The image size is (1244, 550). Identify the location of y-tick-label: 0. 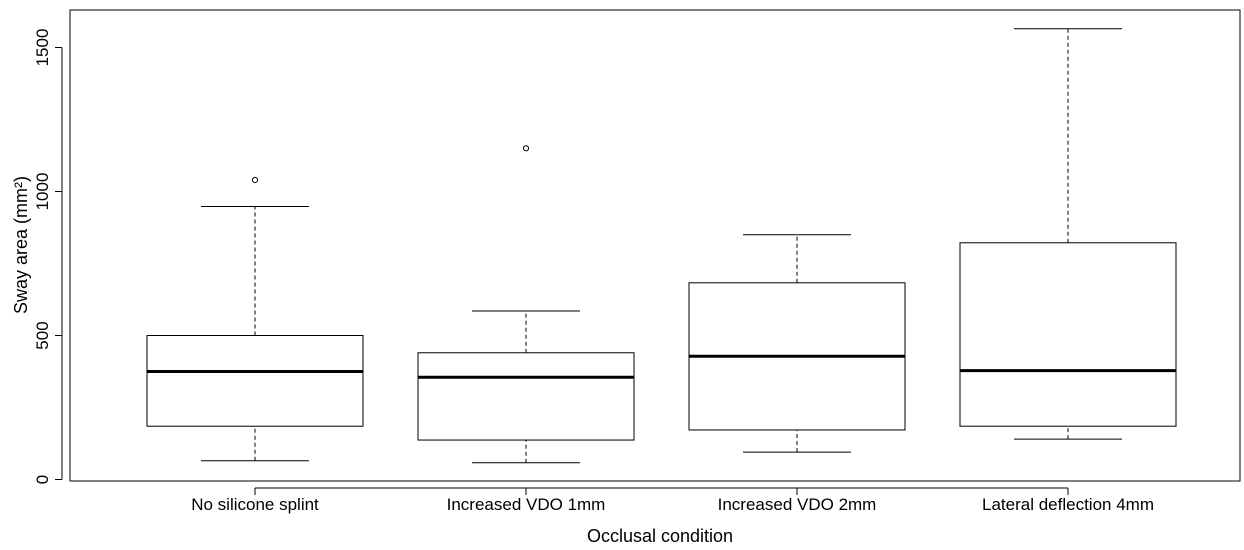
(42, 479).